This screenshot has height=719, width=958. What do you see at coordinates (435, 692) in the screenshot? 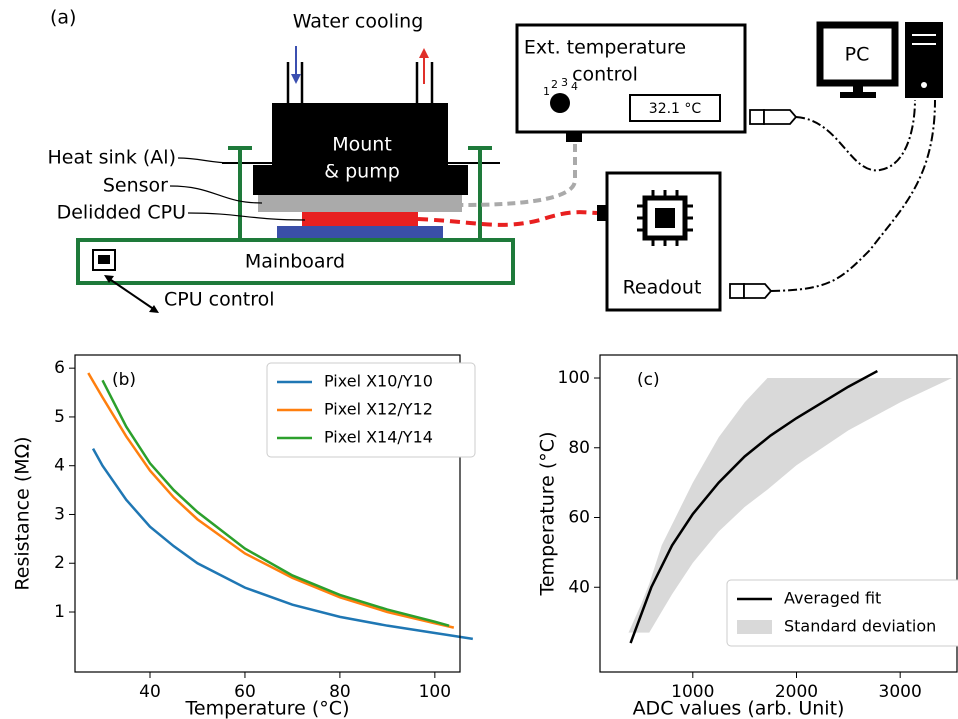
I see `x-tick-label: 100` at bounding box center [435, 692].